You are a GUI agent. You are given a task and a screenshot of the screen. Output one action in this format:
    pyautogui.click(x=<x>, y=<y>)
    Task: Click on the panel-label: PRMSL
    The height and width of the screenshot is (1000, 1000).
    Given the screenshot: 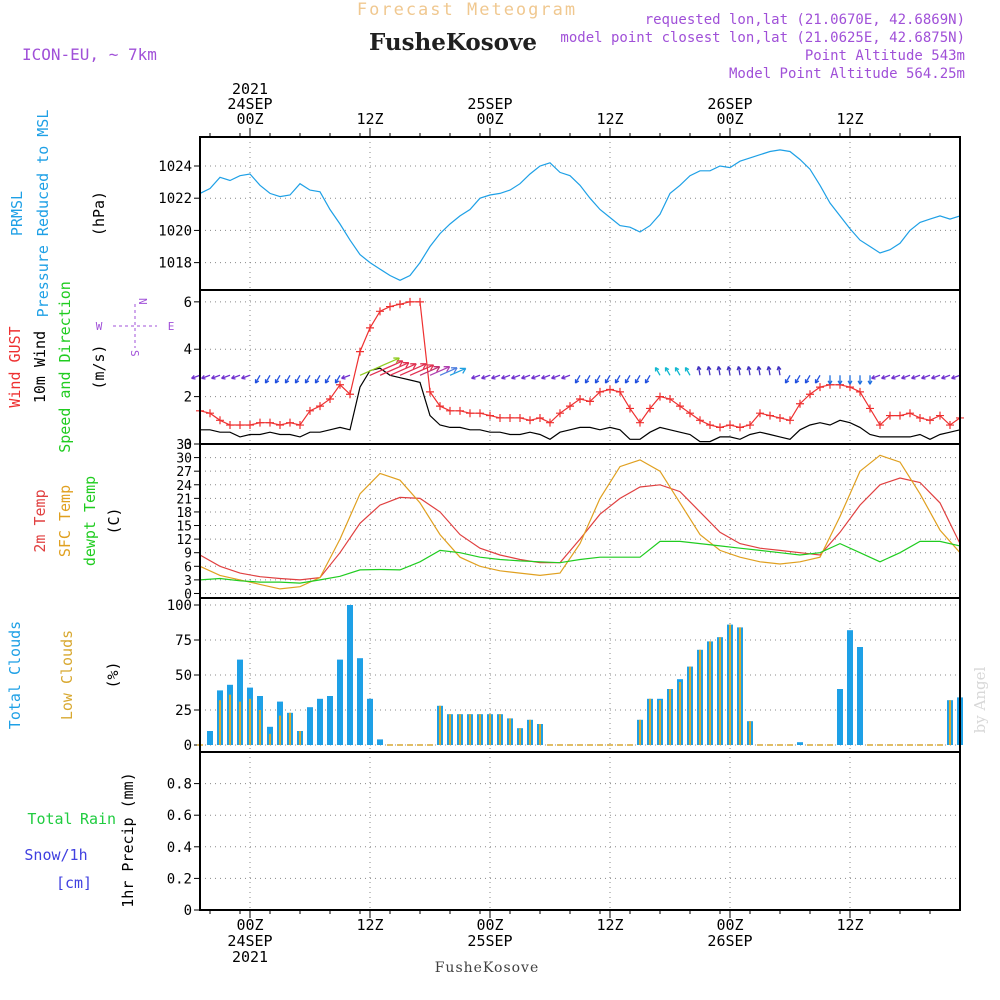 What is the action you would take?
    pyautogui.click(x=17, y=213)
    